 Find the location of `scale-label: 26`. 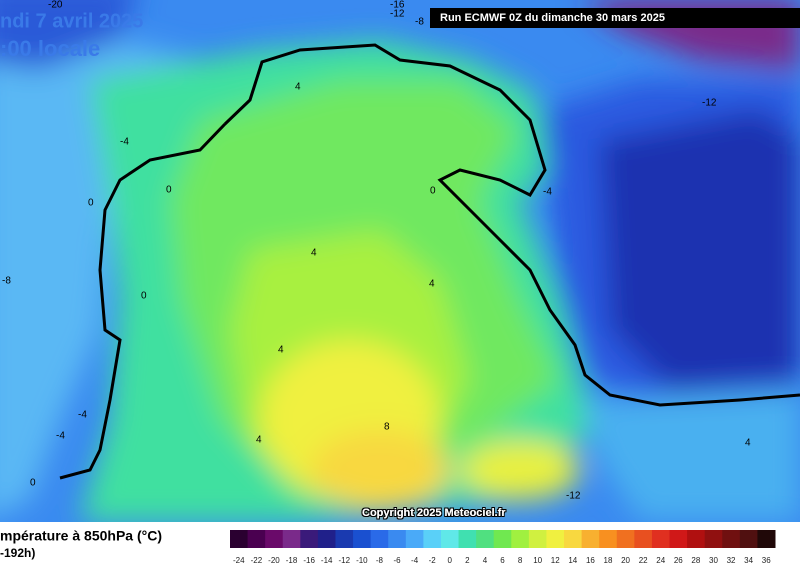

scale-label: 26 is located at coordinates (678, 560).